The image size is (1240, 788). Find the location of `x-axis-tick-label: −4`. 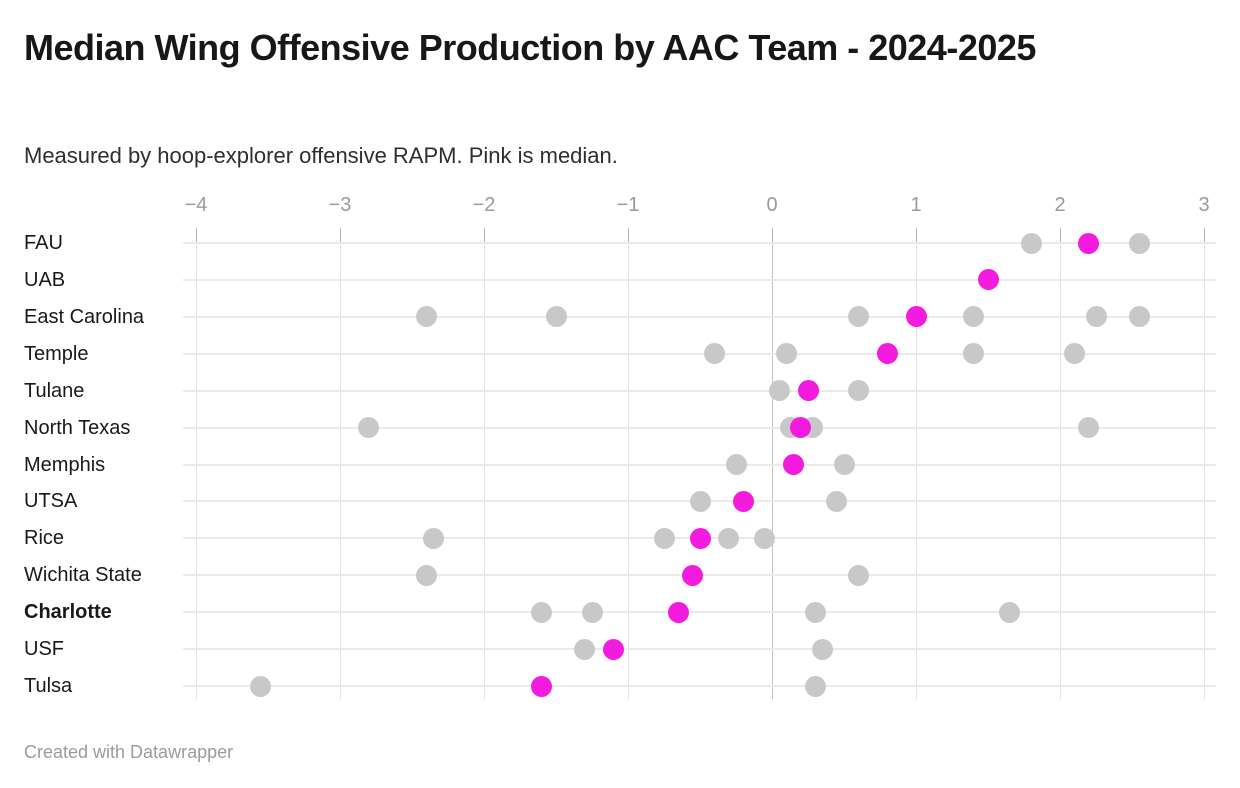

x-axis-tick-label: −4 is located at coordinates (196, 205).